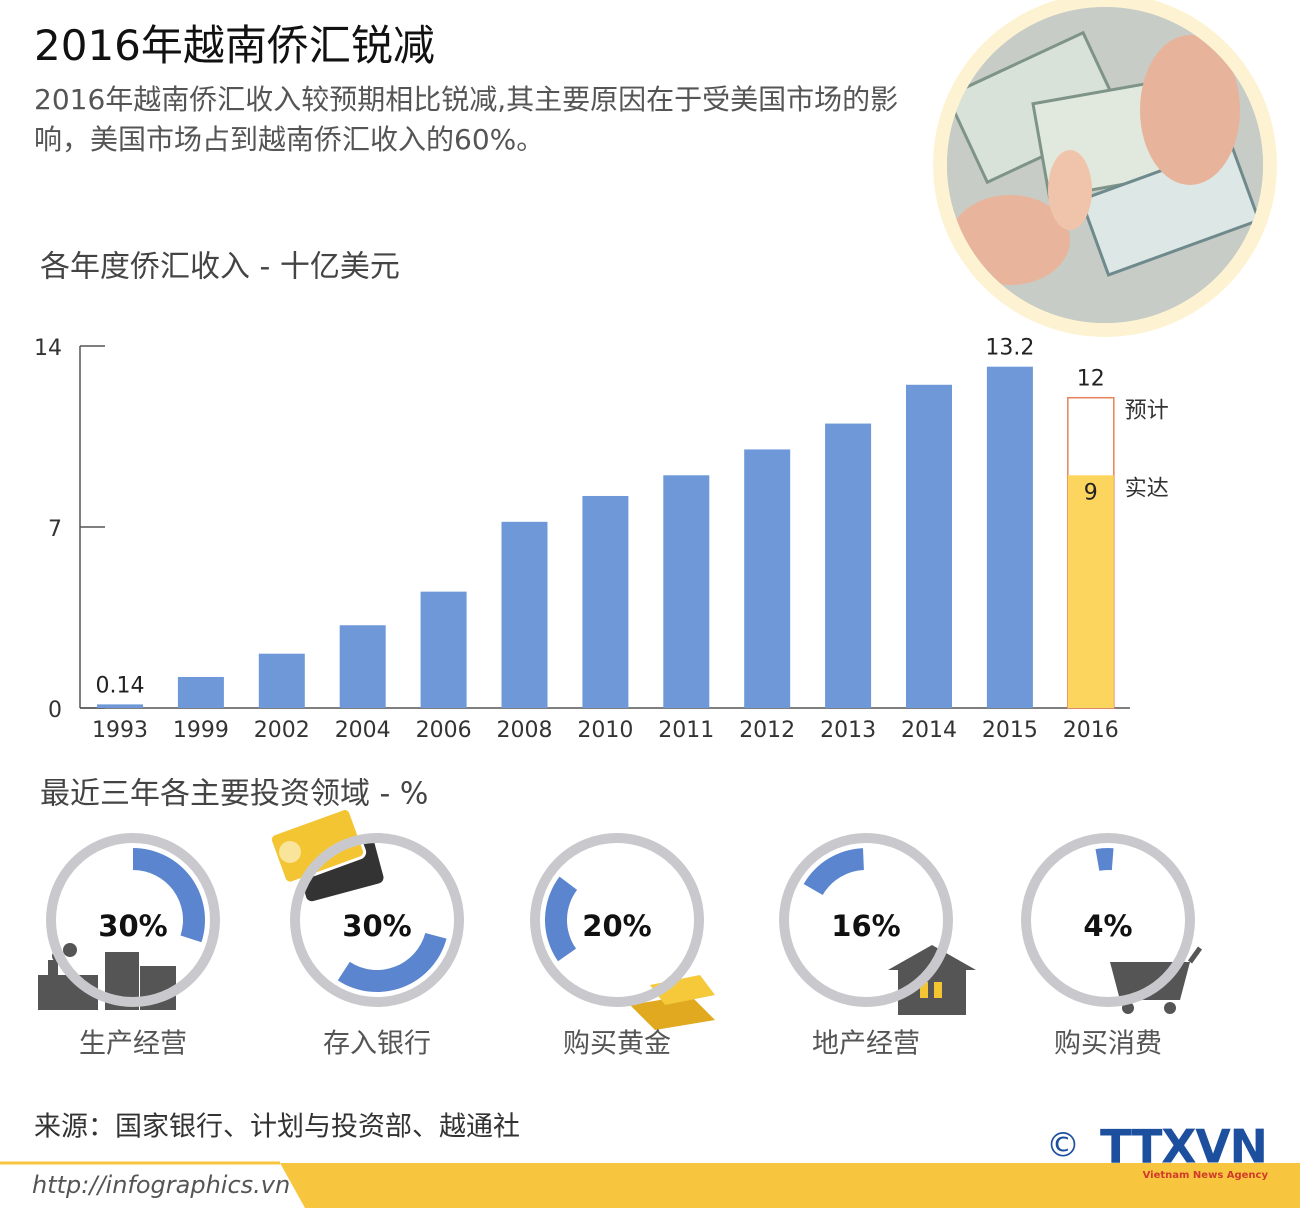  What do you see at coordinates (865, 926) in the screenshot?
I see `value-label: 16%` at bounding box center [865, 926].